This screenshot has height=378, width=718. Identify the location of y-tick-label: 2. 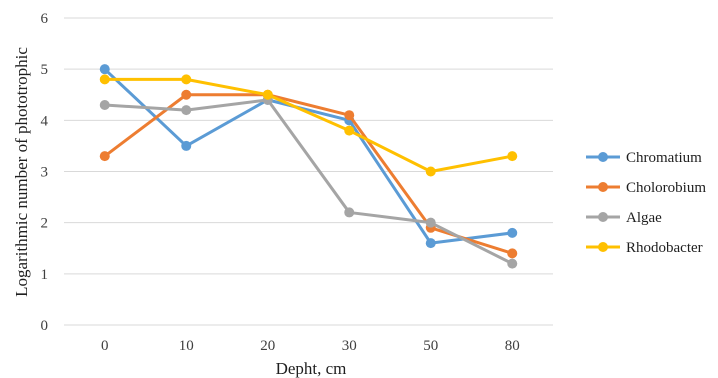
(45, 224).